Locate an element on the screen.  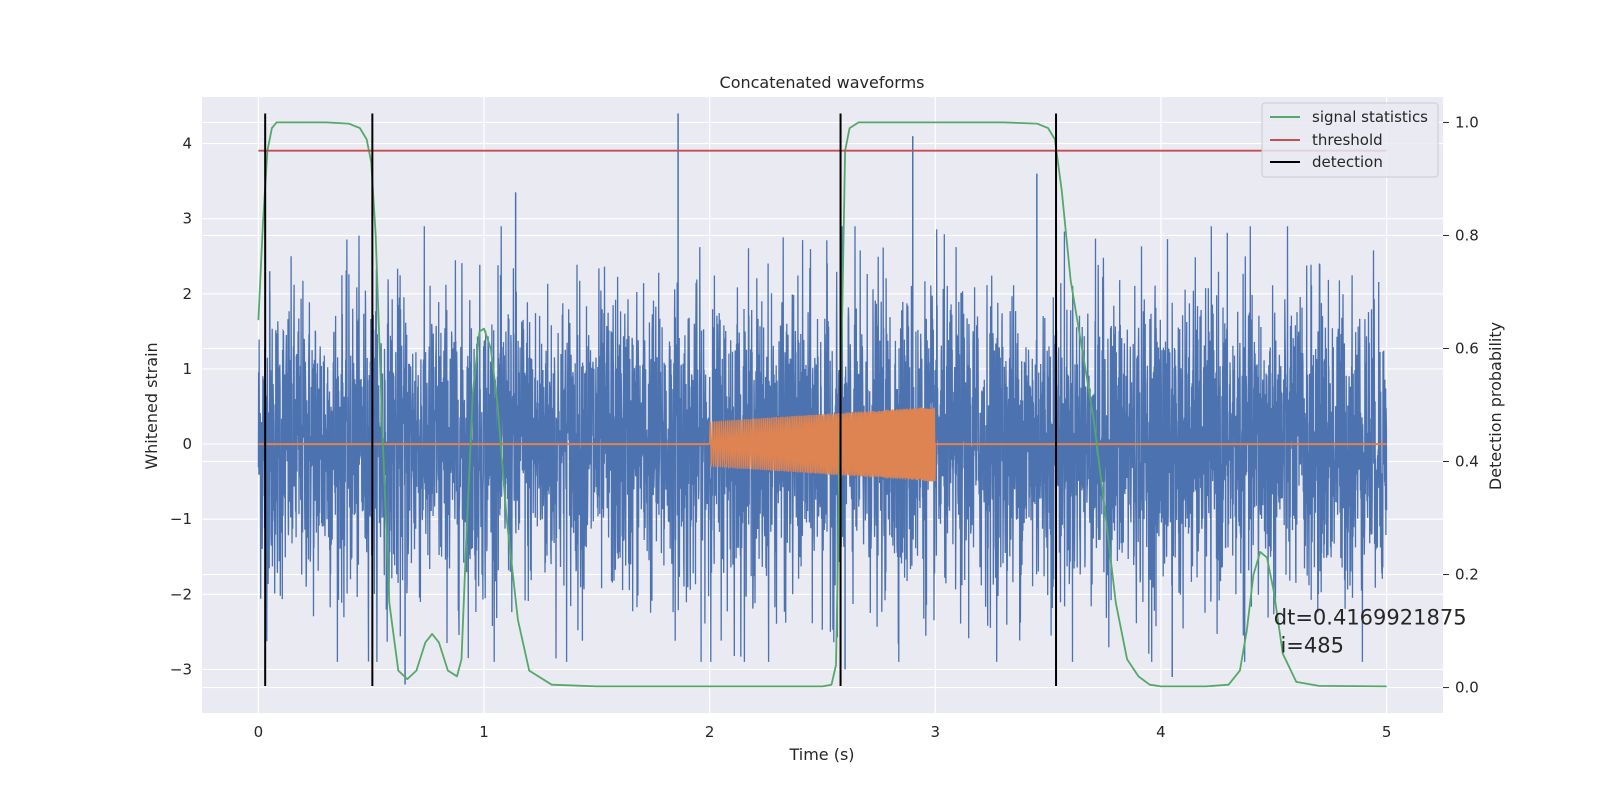
x-tick-label: 3 is located at coordinates (936, 732).